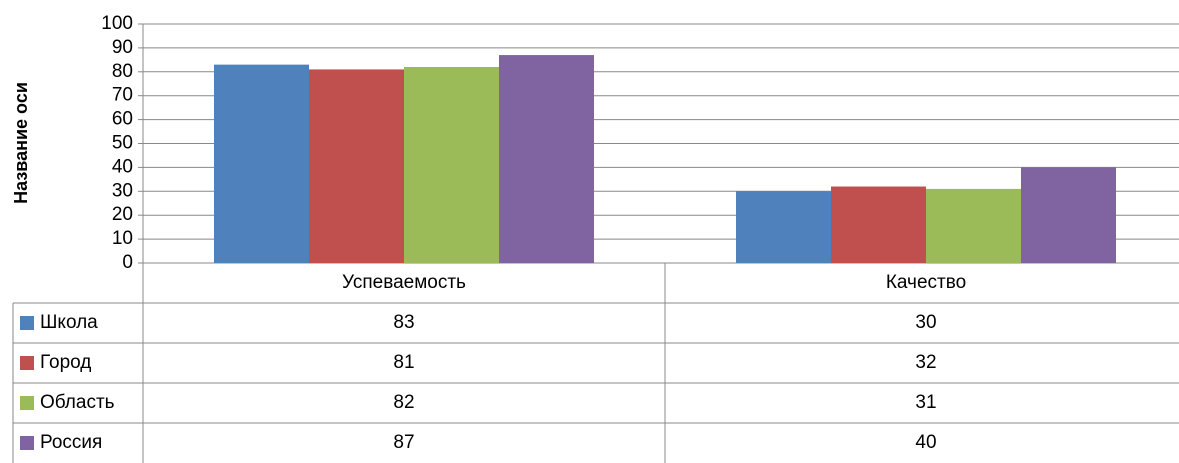  Describe the element at coordinates (122, 119) in the screenshot. I see `y-tick-label: 60` at that location.